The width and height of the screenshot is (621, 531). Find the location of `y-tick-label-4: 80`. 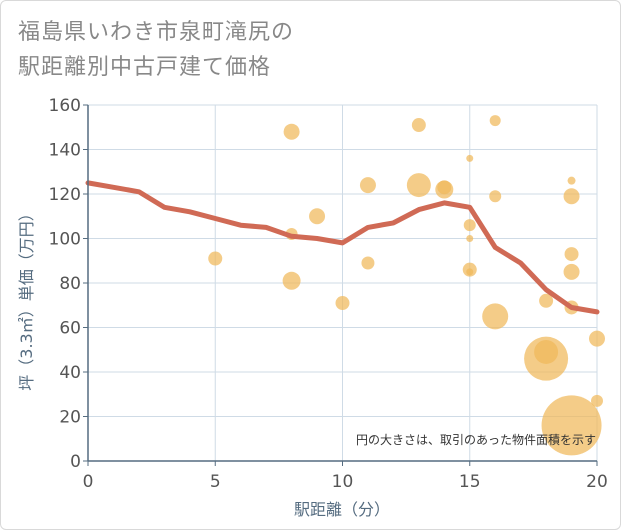

y-tick-label-4: 80 is located at coordinates (70, 284).